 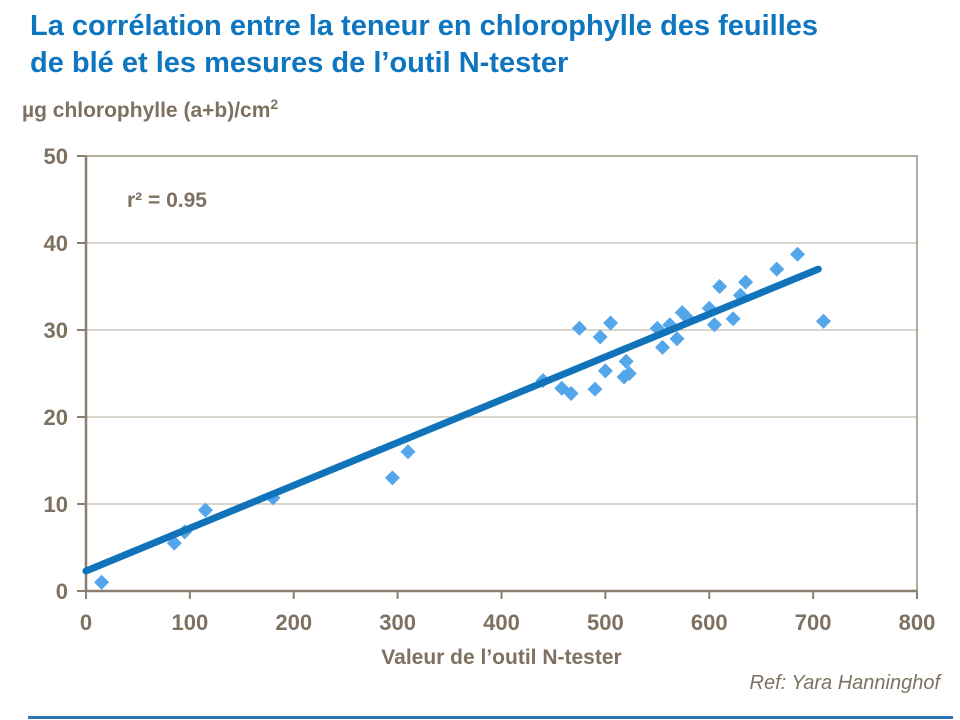 I want to click on y-tick-label: 0, so click(x=62, y=591).